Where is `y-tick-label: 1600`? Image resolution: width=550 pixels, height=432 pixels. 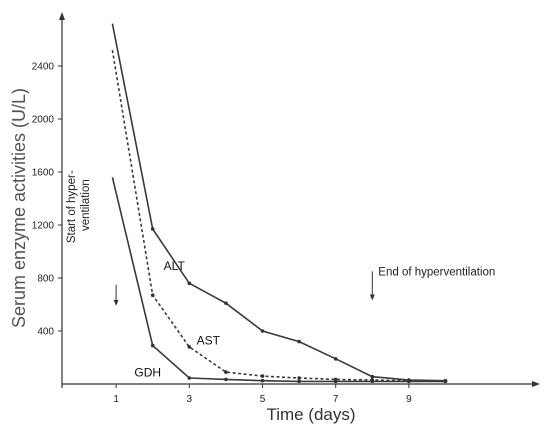
y-tick-label: 1600 is located at coordinates (43, 173).